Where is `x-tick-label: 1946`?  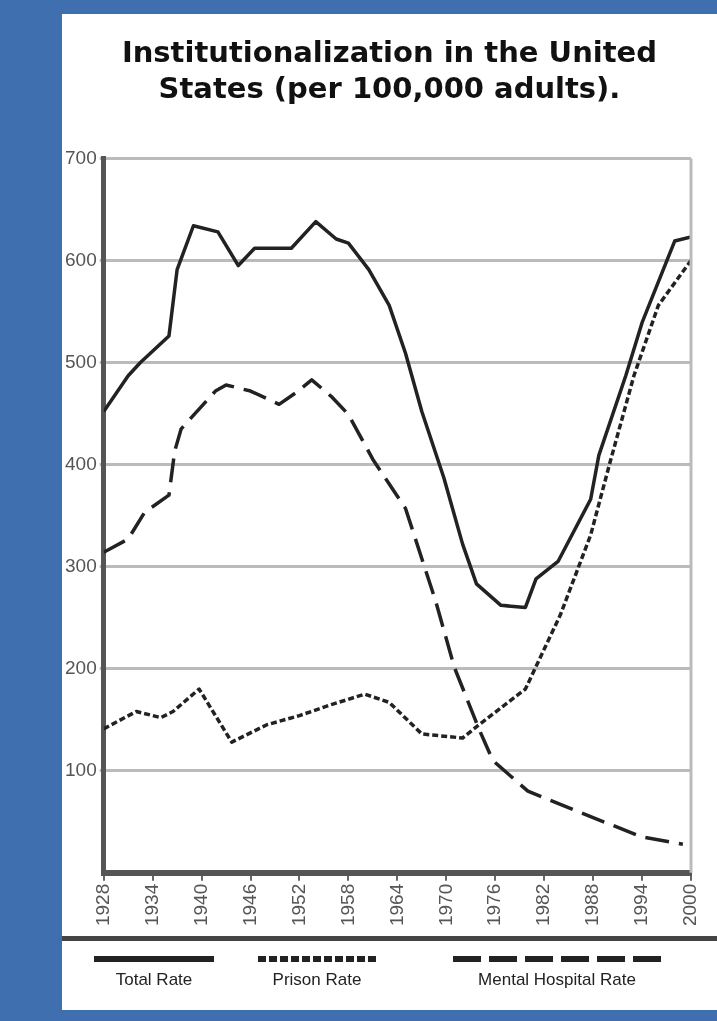 x-tick-label: 1946 is located at coordinates (249, 905).